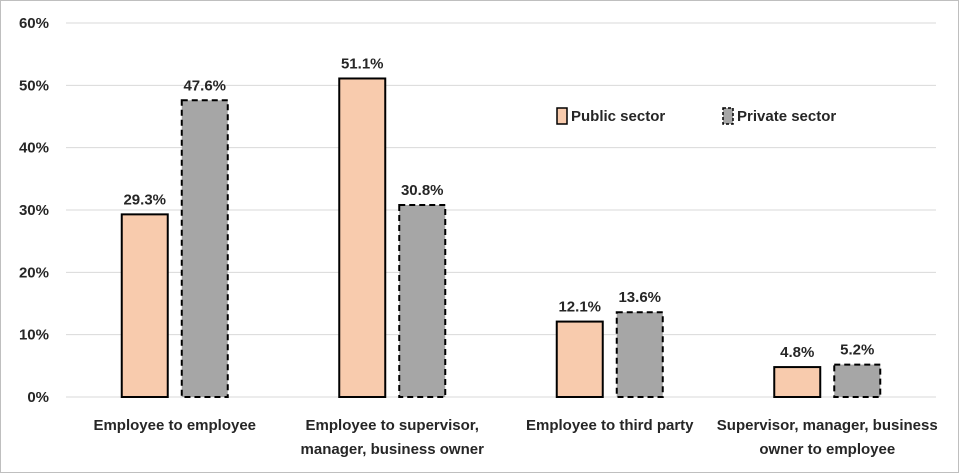 This screenshot has height=474, width=959. Describe the element at coordinates (144, 199) in the screenshot. I see `data-label: 29.3%` at that location.